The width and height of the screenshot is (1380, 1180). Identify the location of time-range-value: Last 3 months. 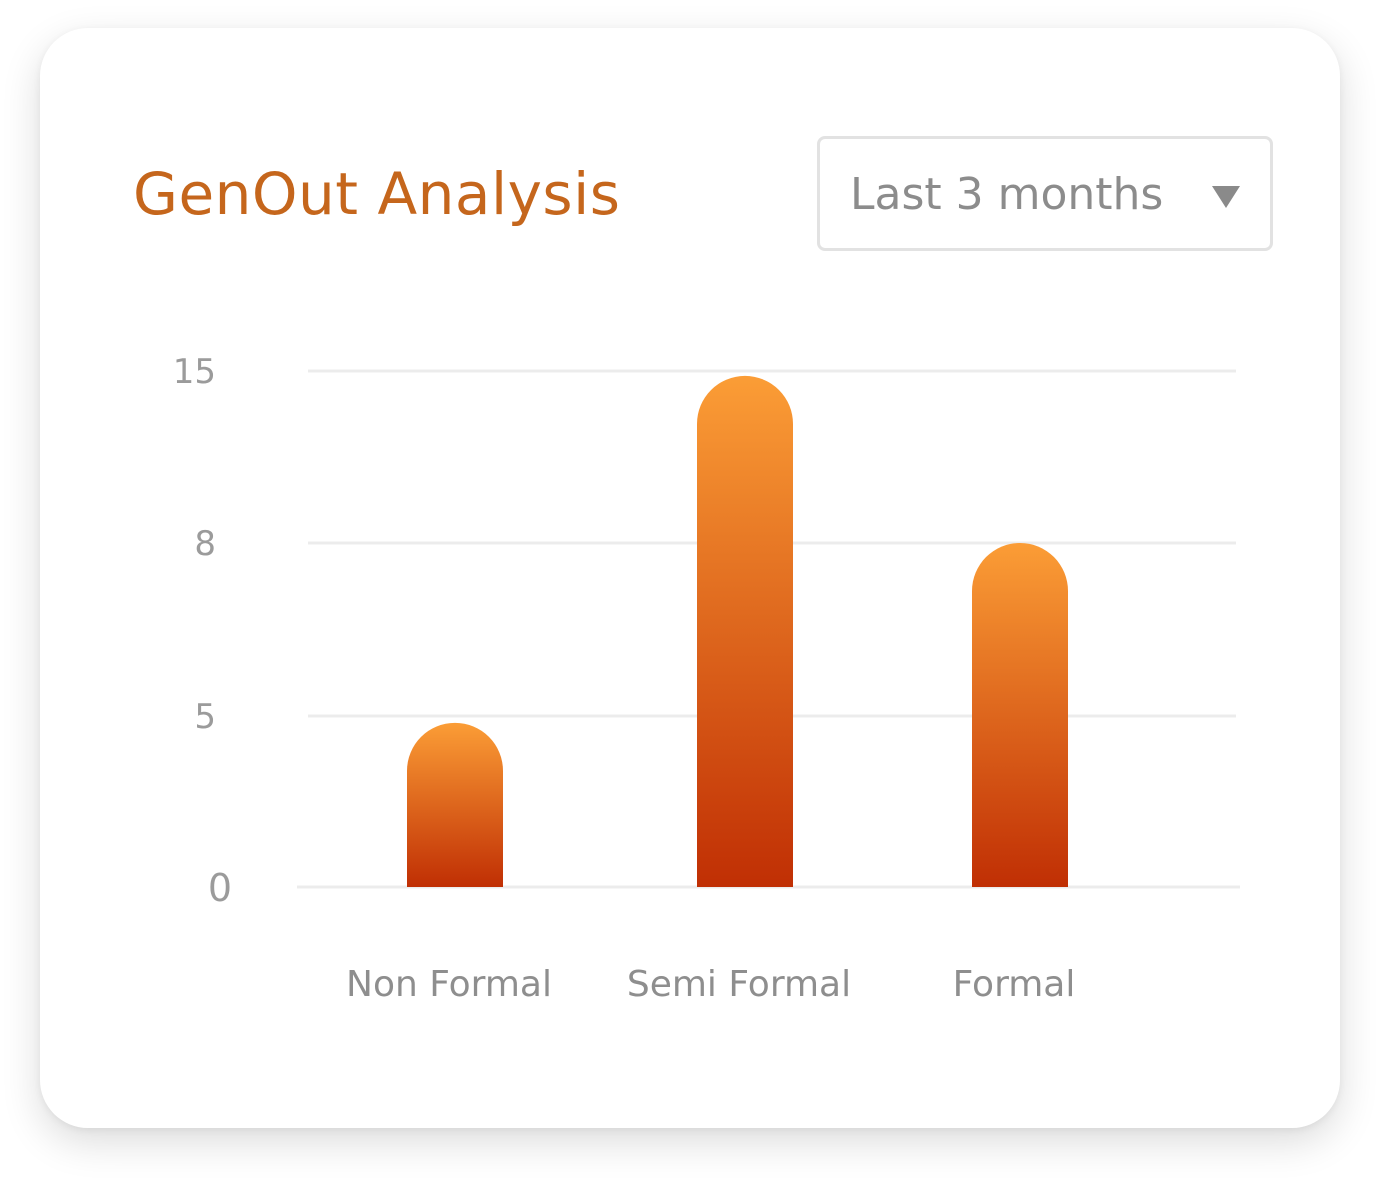
(1007, 194).